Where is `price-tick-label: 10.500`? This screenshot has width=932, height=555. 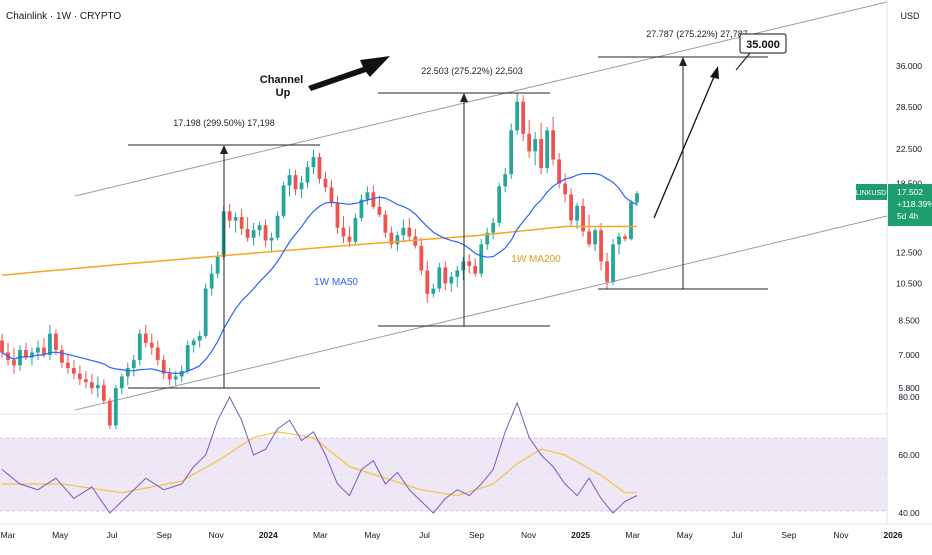 price-tick-label: 10.500 is located at coordinates (909, 283).